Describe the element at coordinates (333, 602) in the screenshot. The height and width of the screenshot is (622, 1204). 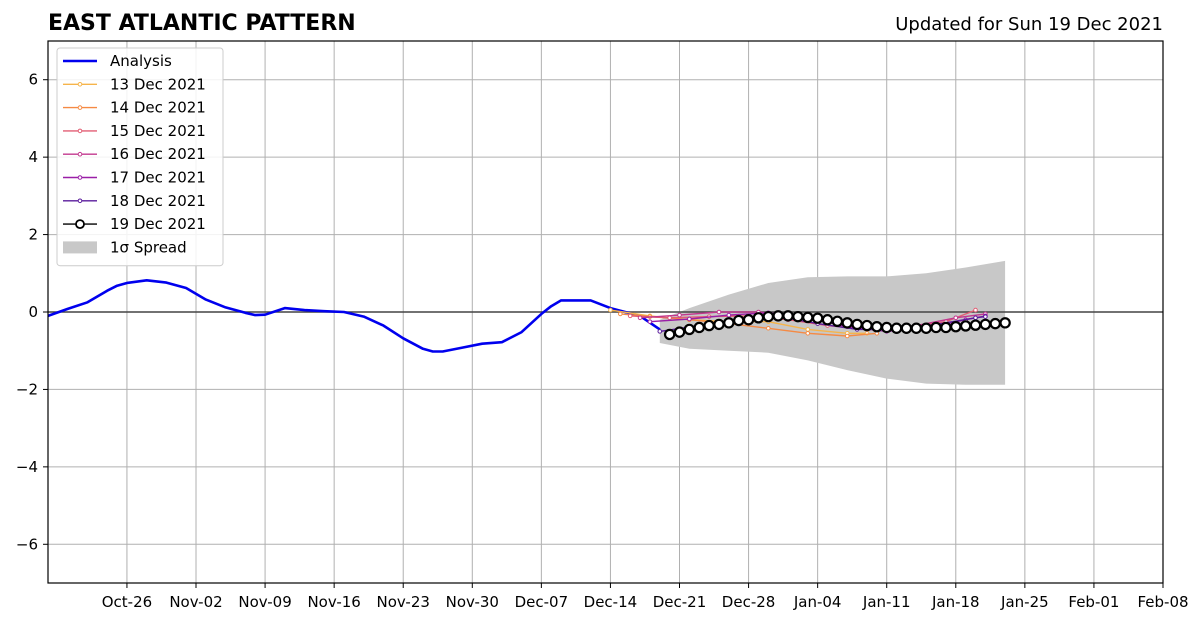
I see `x-tick-label: Nov-16` at that location.